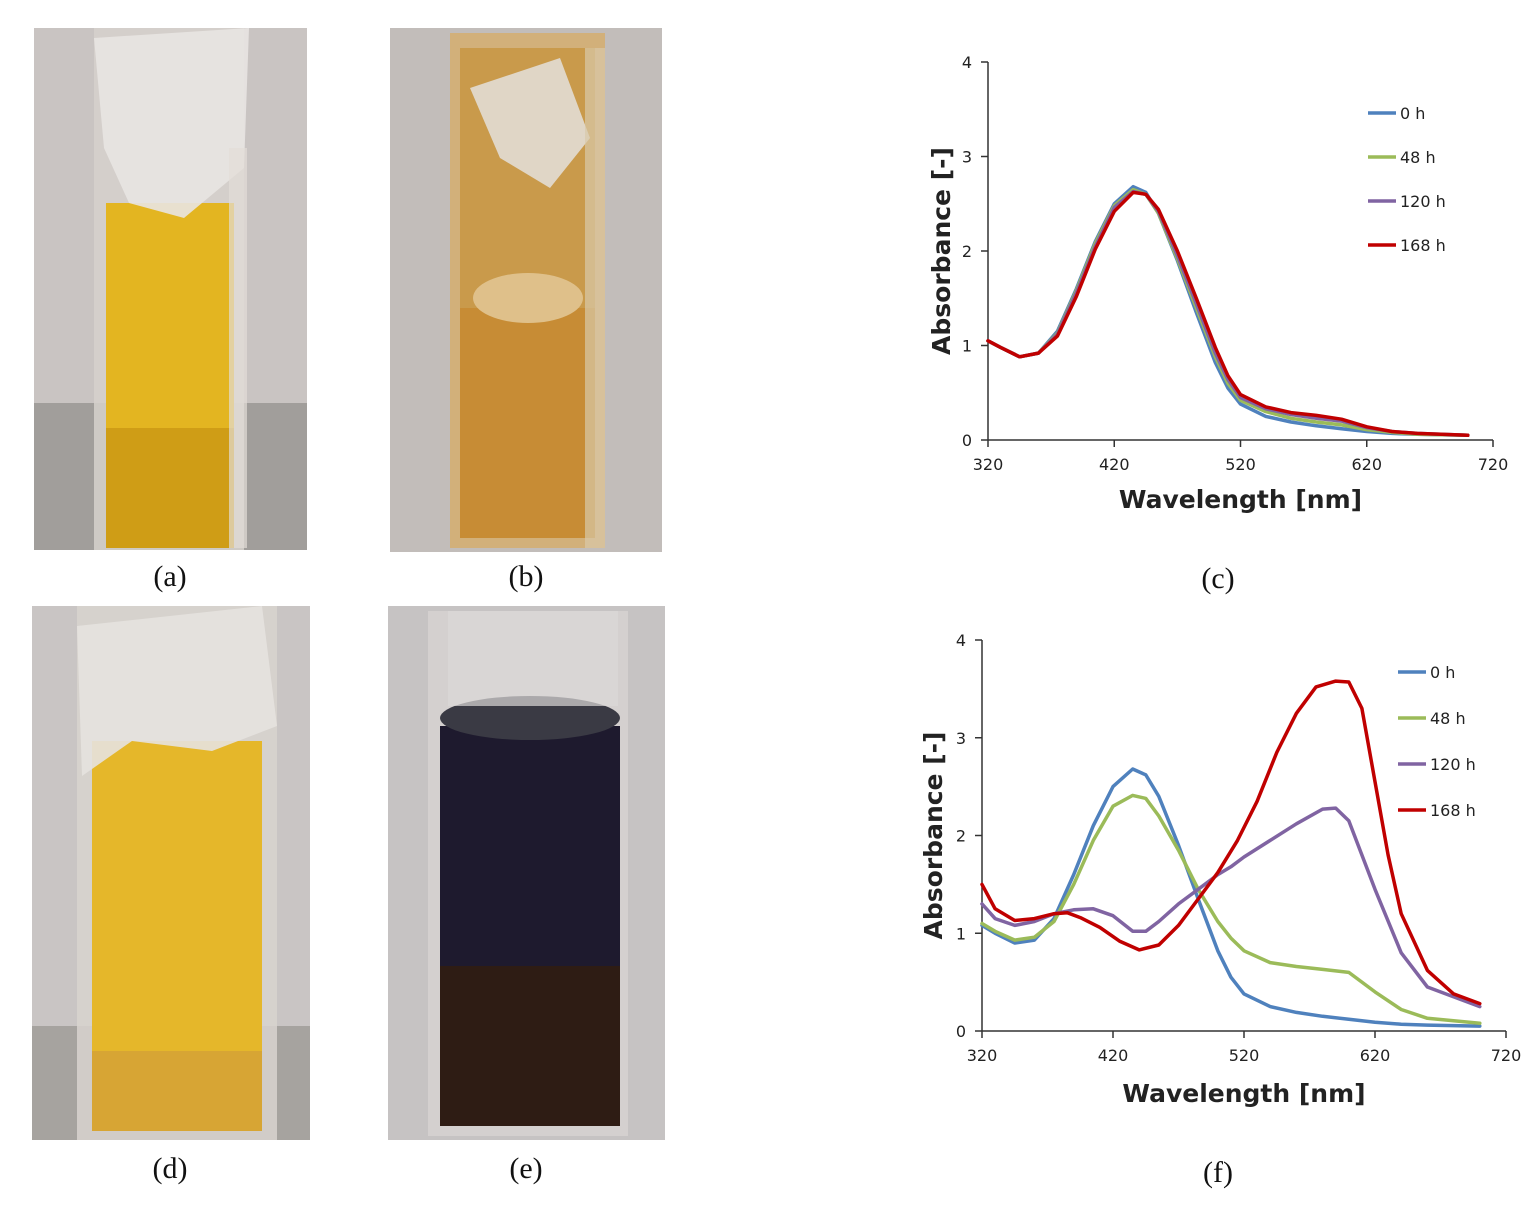 Image resolution: width=1538 pixels, height=1210 pixels. What do you see at coordinates (526, 1168) in the screenshot?
I see `caption-e: (e)` at bounding box center [526, 1168].